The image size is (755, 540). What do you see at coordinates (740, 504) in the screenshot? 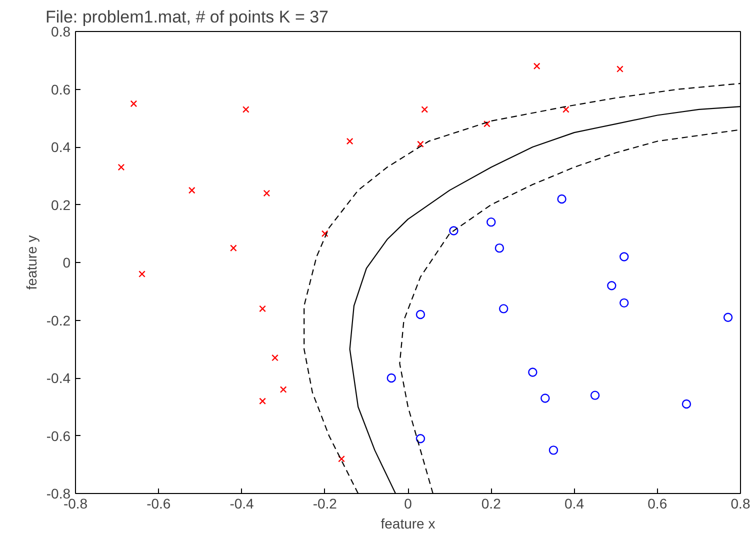
I see `x-tick-label: 0.8` at bounding box center [740, 504].